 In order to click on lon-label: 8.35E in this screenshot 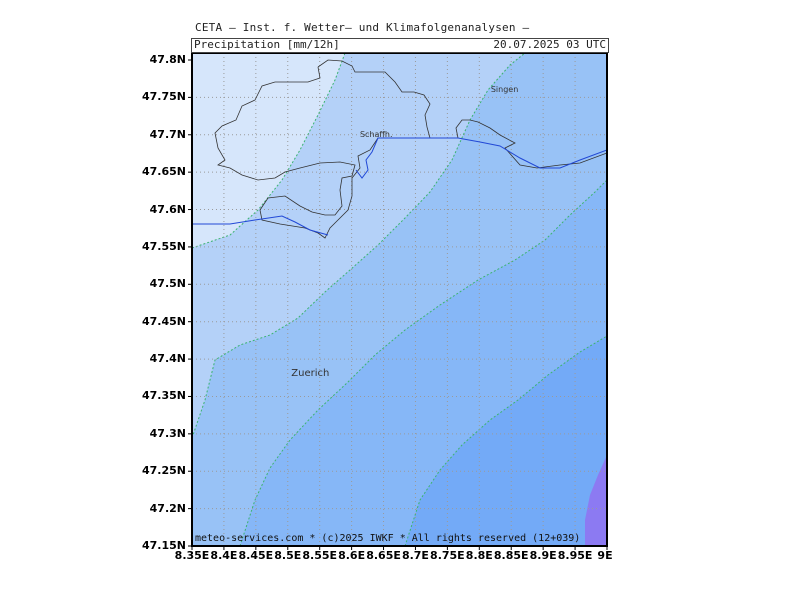, I will do `click(192, 555)`.